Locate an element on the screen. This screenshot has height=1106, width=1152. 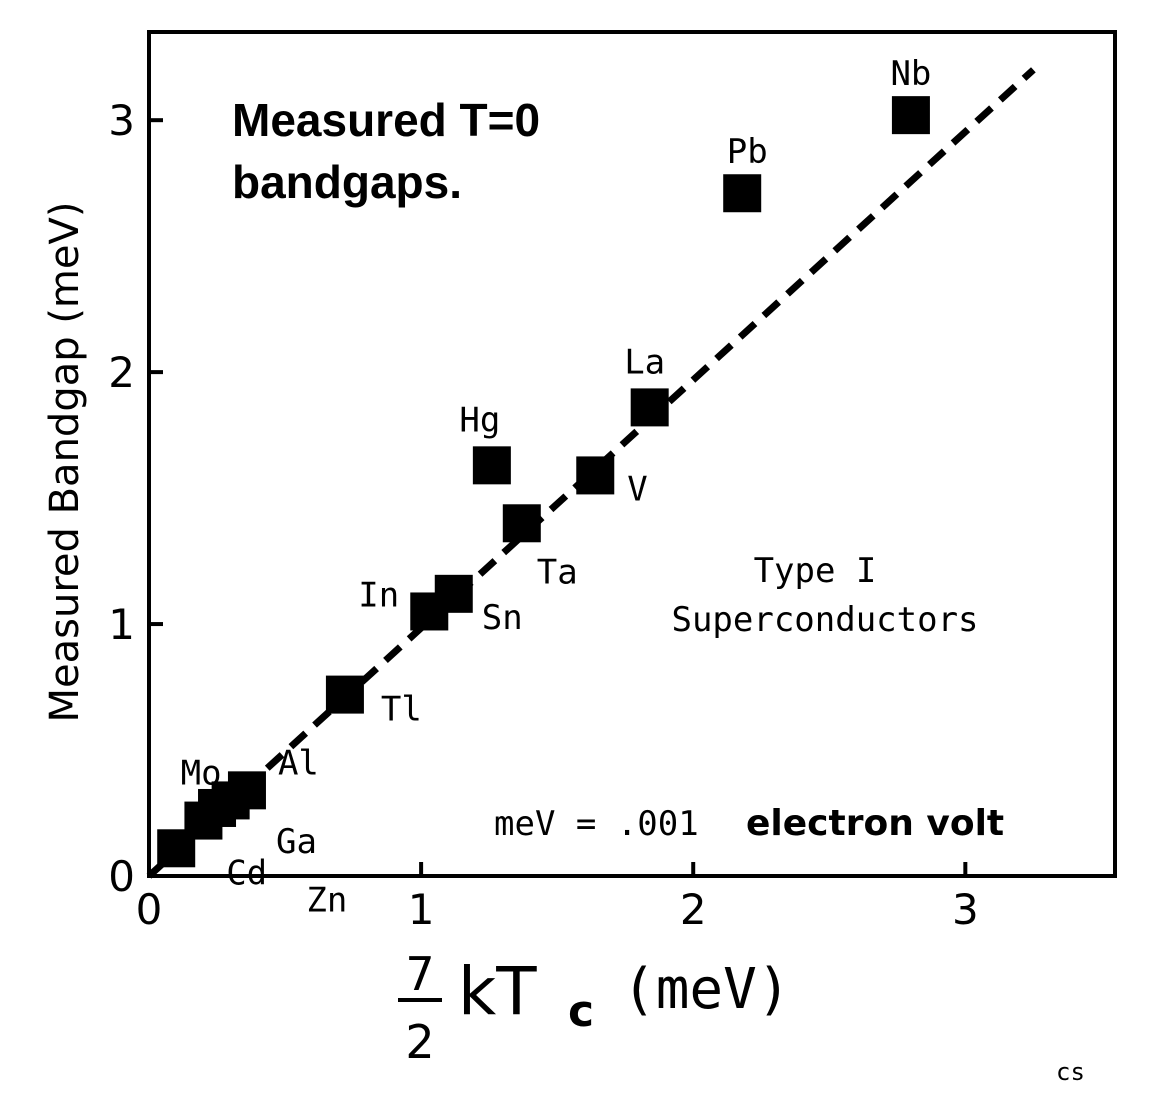
x-label-unit: (meV) is located at coordinates (706, 989).